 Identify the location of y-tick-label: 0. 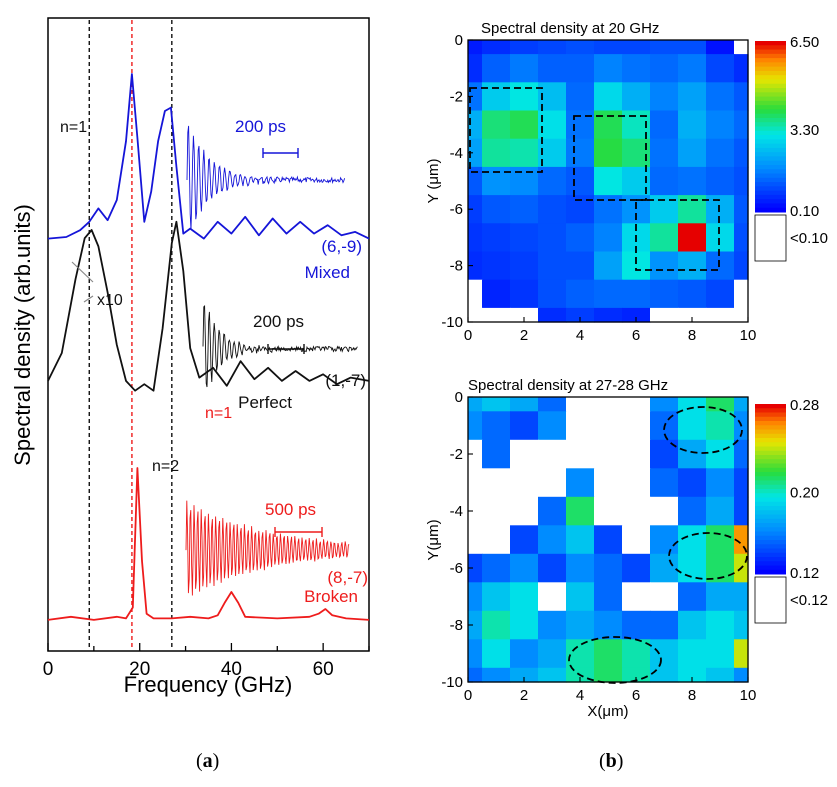
(459, 40).